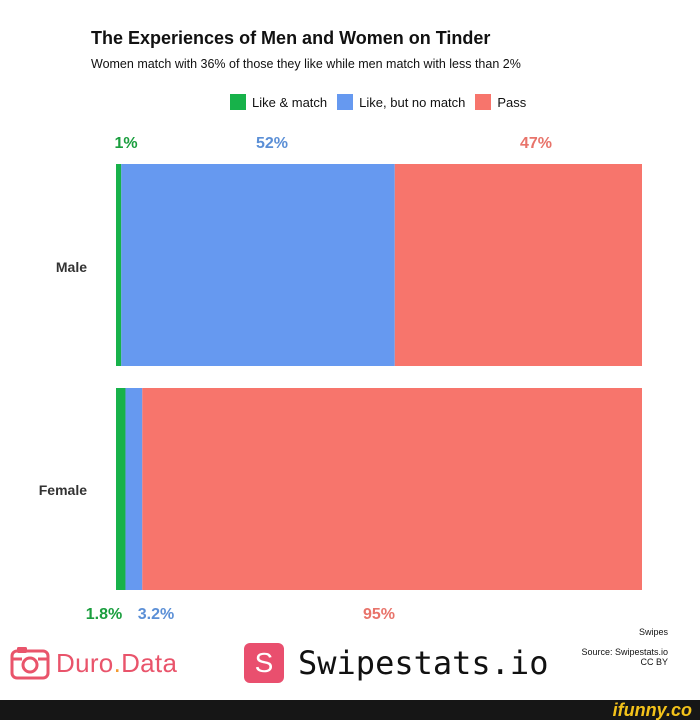 This screenshot has width=700, height=720. What do you see at coordinates (125, 143) in the screenshot?
I see `data-label-male-0: 1%` at bounding box center [125, 143].